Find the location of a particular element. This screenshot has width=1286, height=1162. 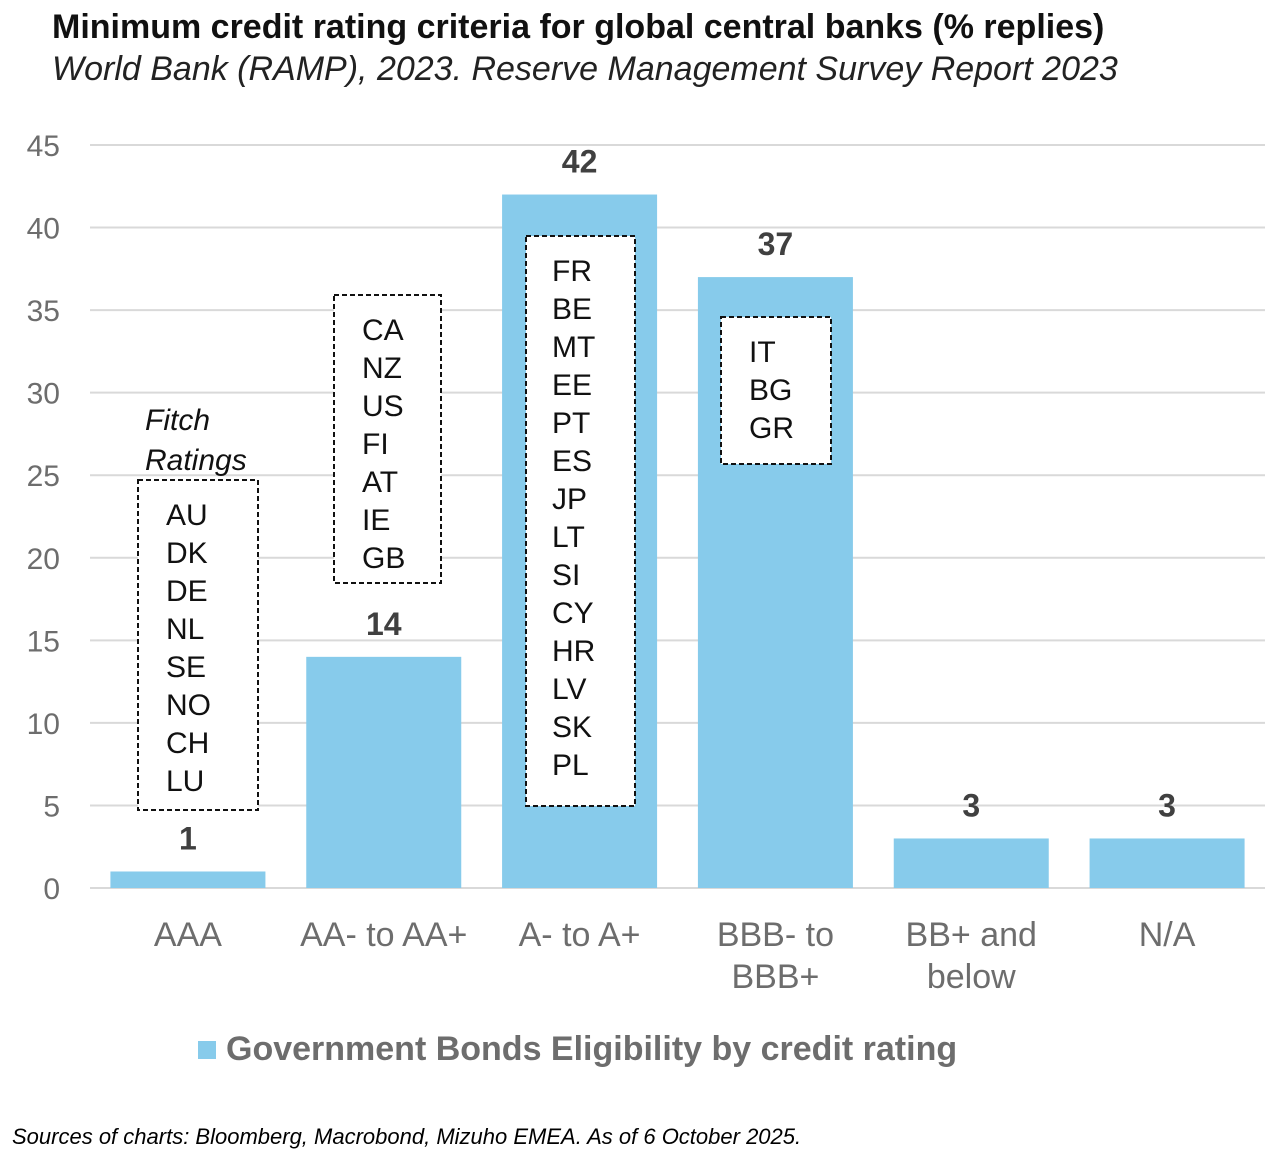

annotation-country: NZ is located at coordinates (382, 368).